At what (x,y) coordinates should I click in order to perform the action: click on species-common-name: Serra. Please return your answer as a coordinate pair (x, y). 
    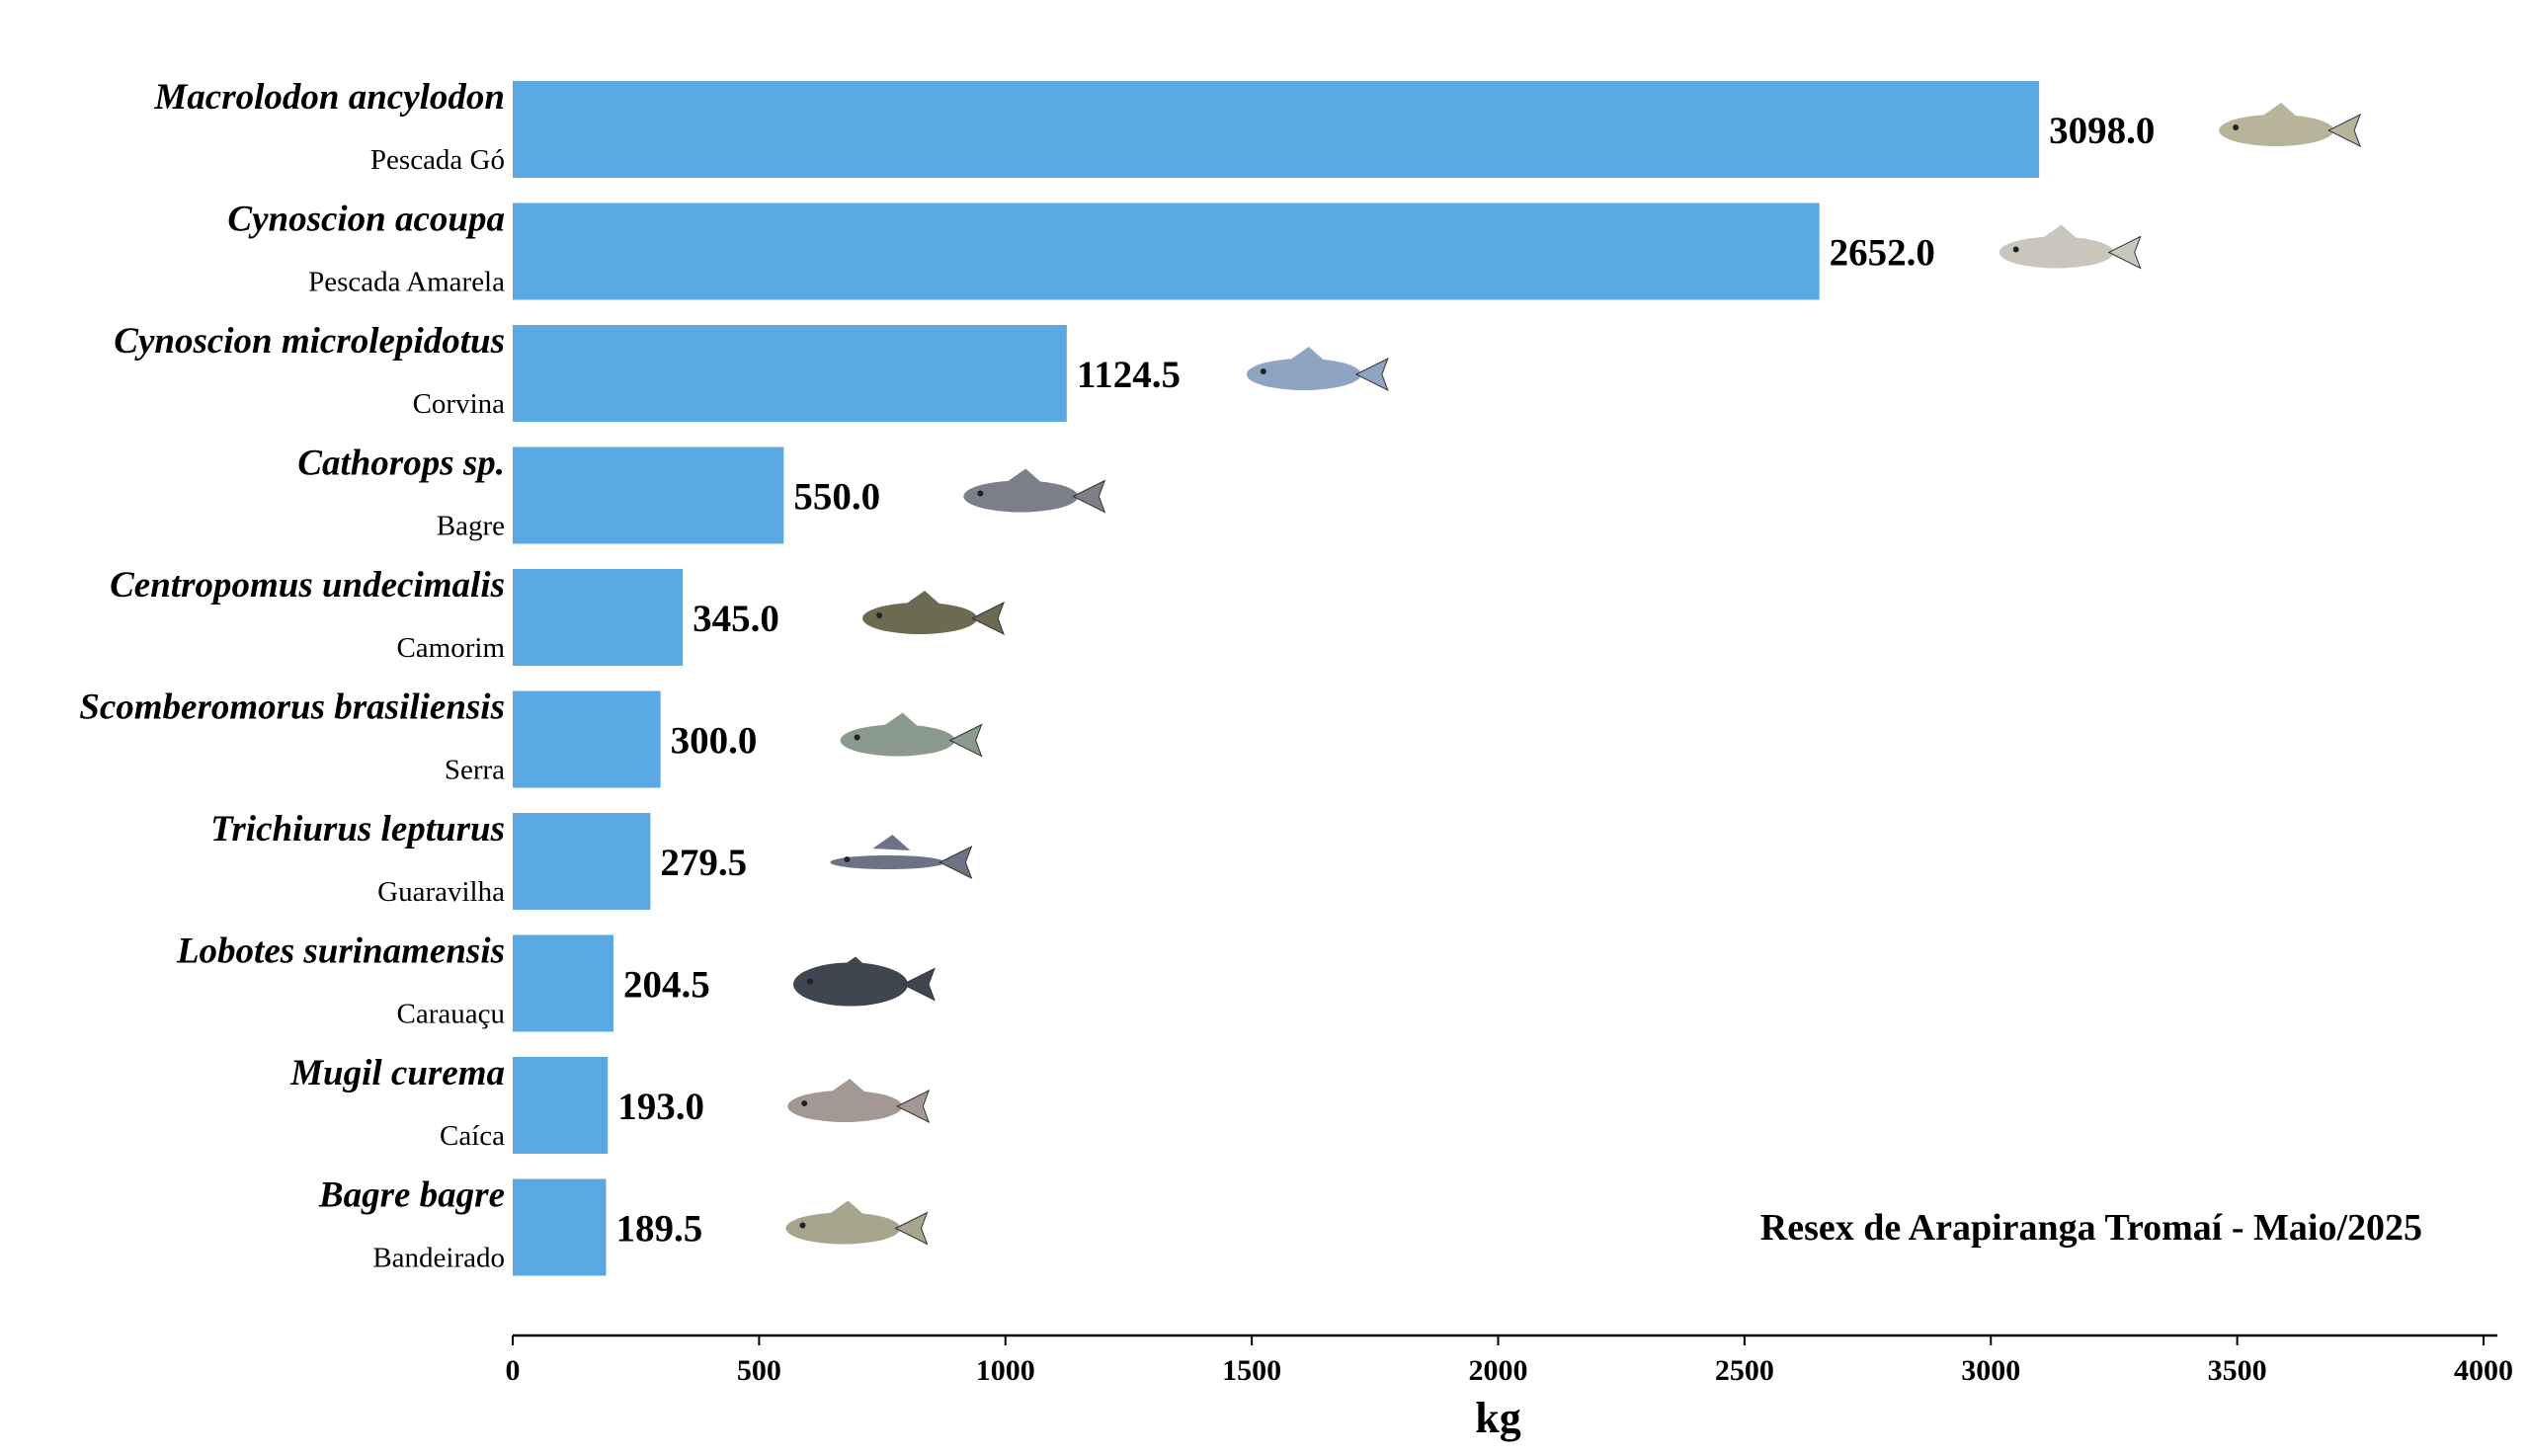
    Looking at the image, I should click on (475, 770).